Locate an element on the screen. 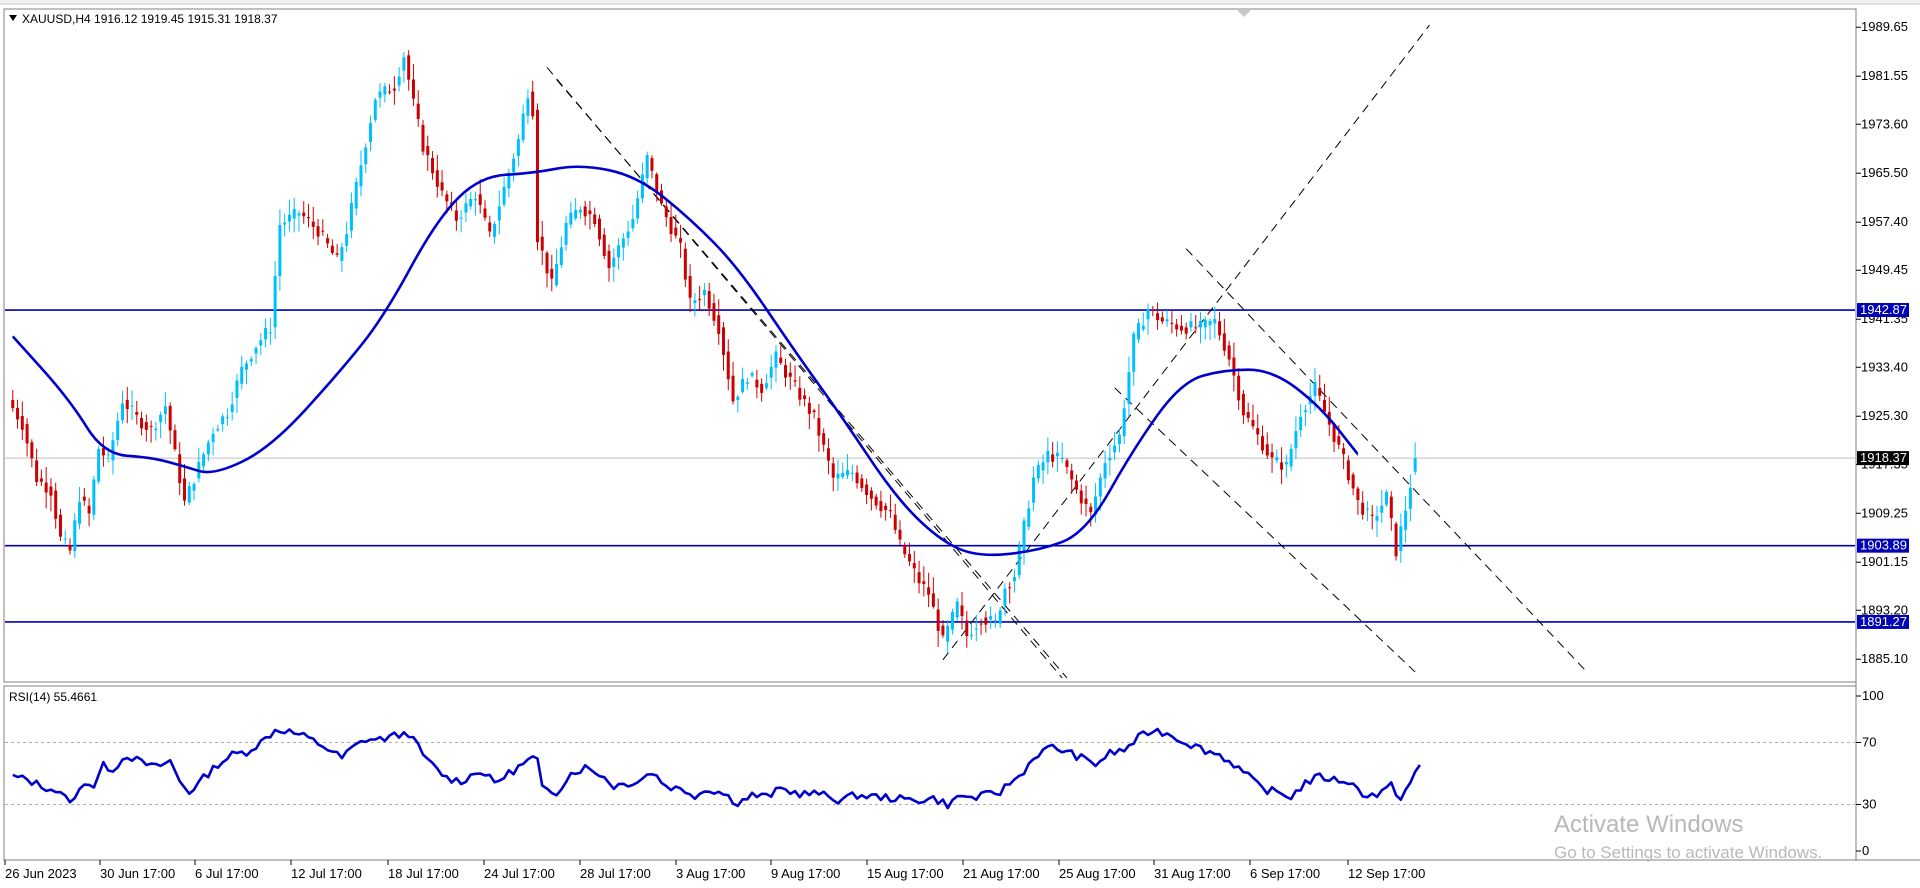 Image resolution: width=1920 pixels, height=888 pixels. price-tick-label: 1957.40 is located at coordinates (1884, 221).